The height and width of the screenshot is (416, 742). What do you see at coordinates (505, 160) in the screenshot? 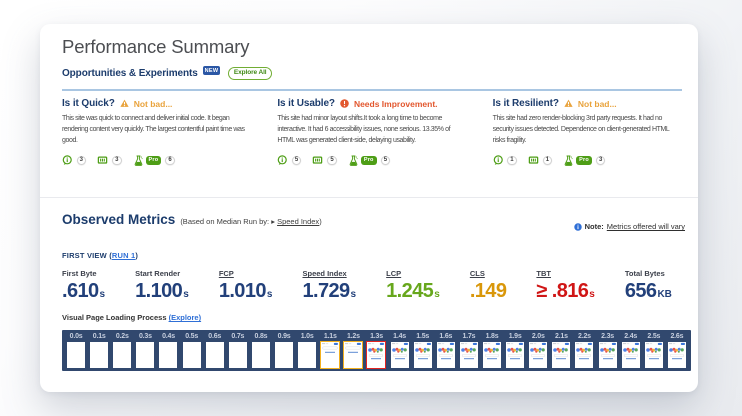
I see `observations-link: 1` at bounding box center [505, 160].